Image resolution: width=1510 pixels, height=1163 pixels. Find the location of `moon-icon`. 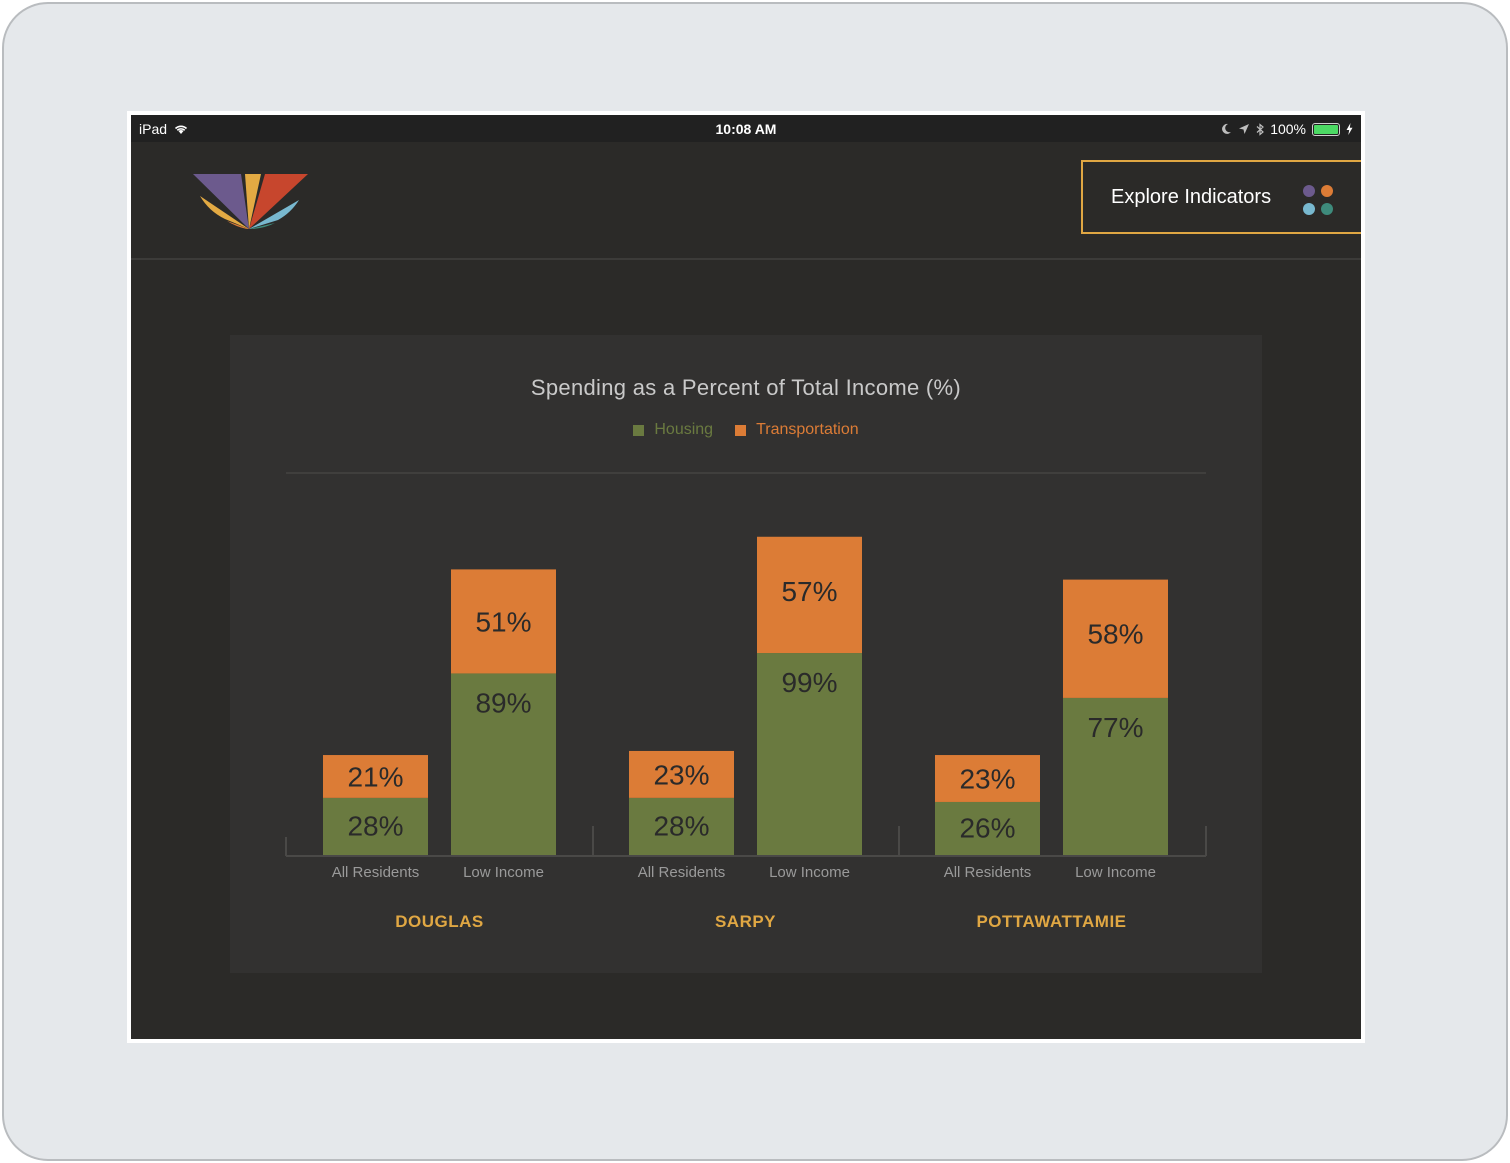

moon-icon is located at coordinates (1227, 128).